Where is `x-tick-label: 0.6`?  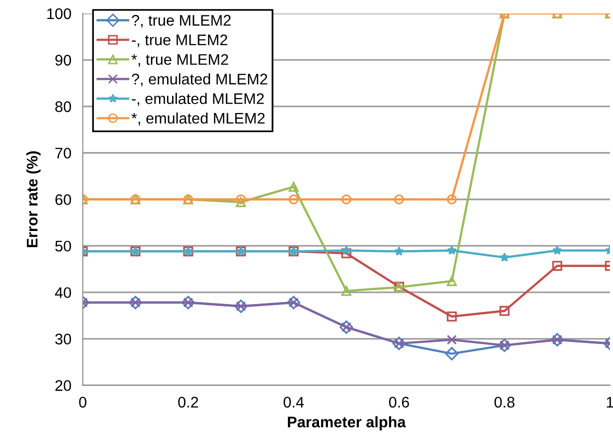
x-tick-label: 0.6 is located at coordinates (399, 402).